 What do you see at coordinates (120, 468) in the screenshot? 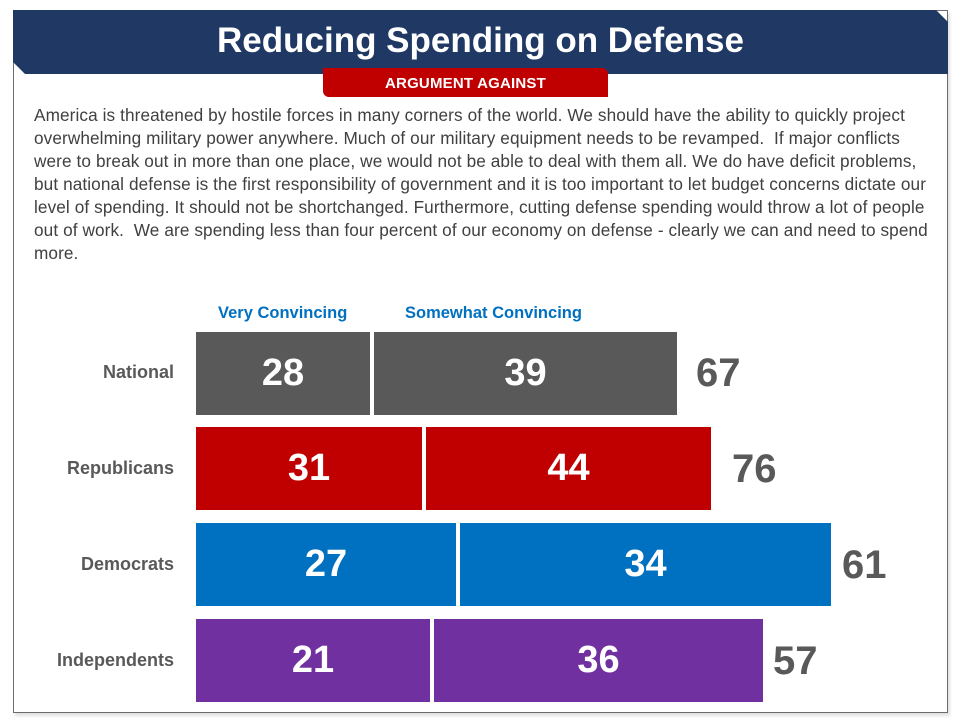
I see `row-label-republicans: Republicans` at bounding box center [120, 468].